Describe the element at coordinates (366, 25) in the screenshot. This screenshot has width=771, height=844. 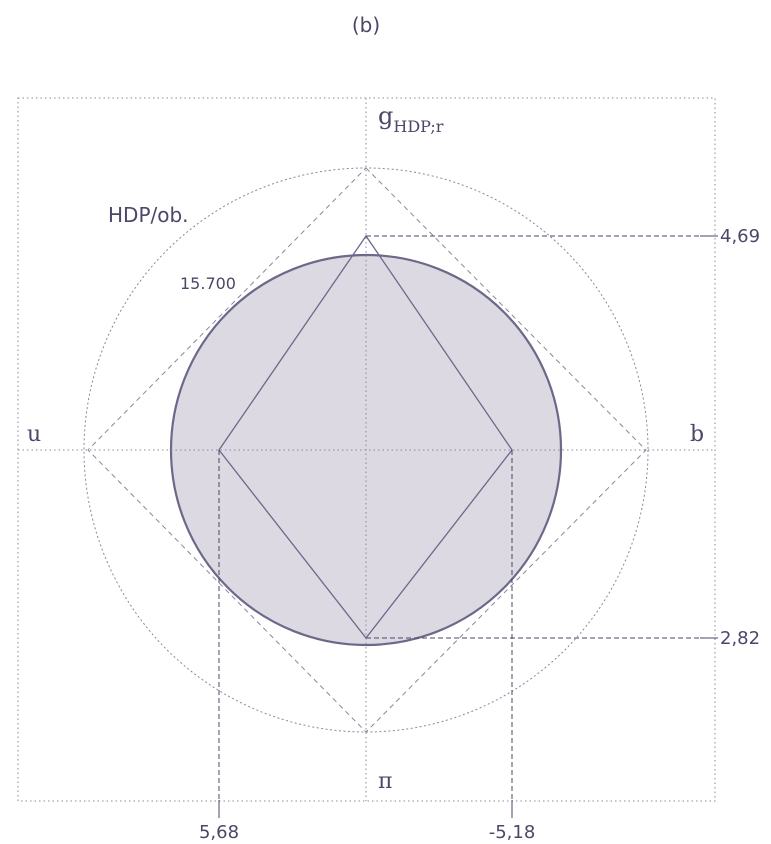
I see `panel-label: (b)` at that location.